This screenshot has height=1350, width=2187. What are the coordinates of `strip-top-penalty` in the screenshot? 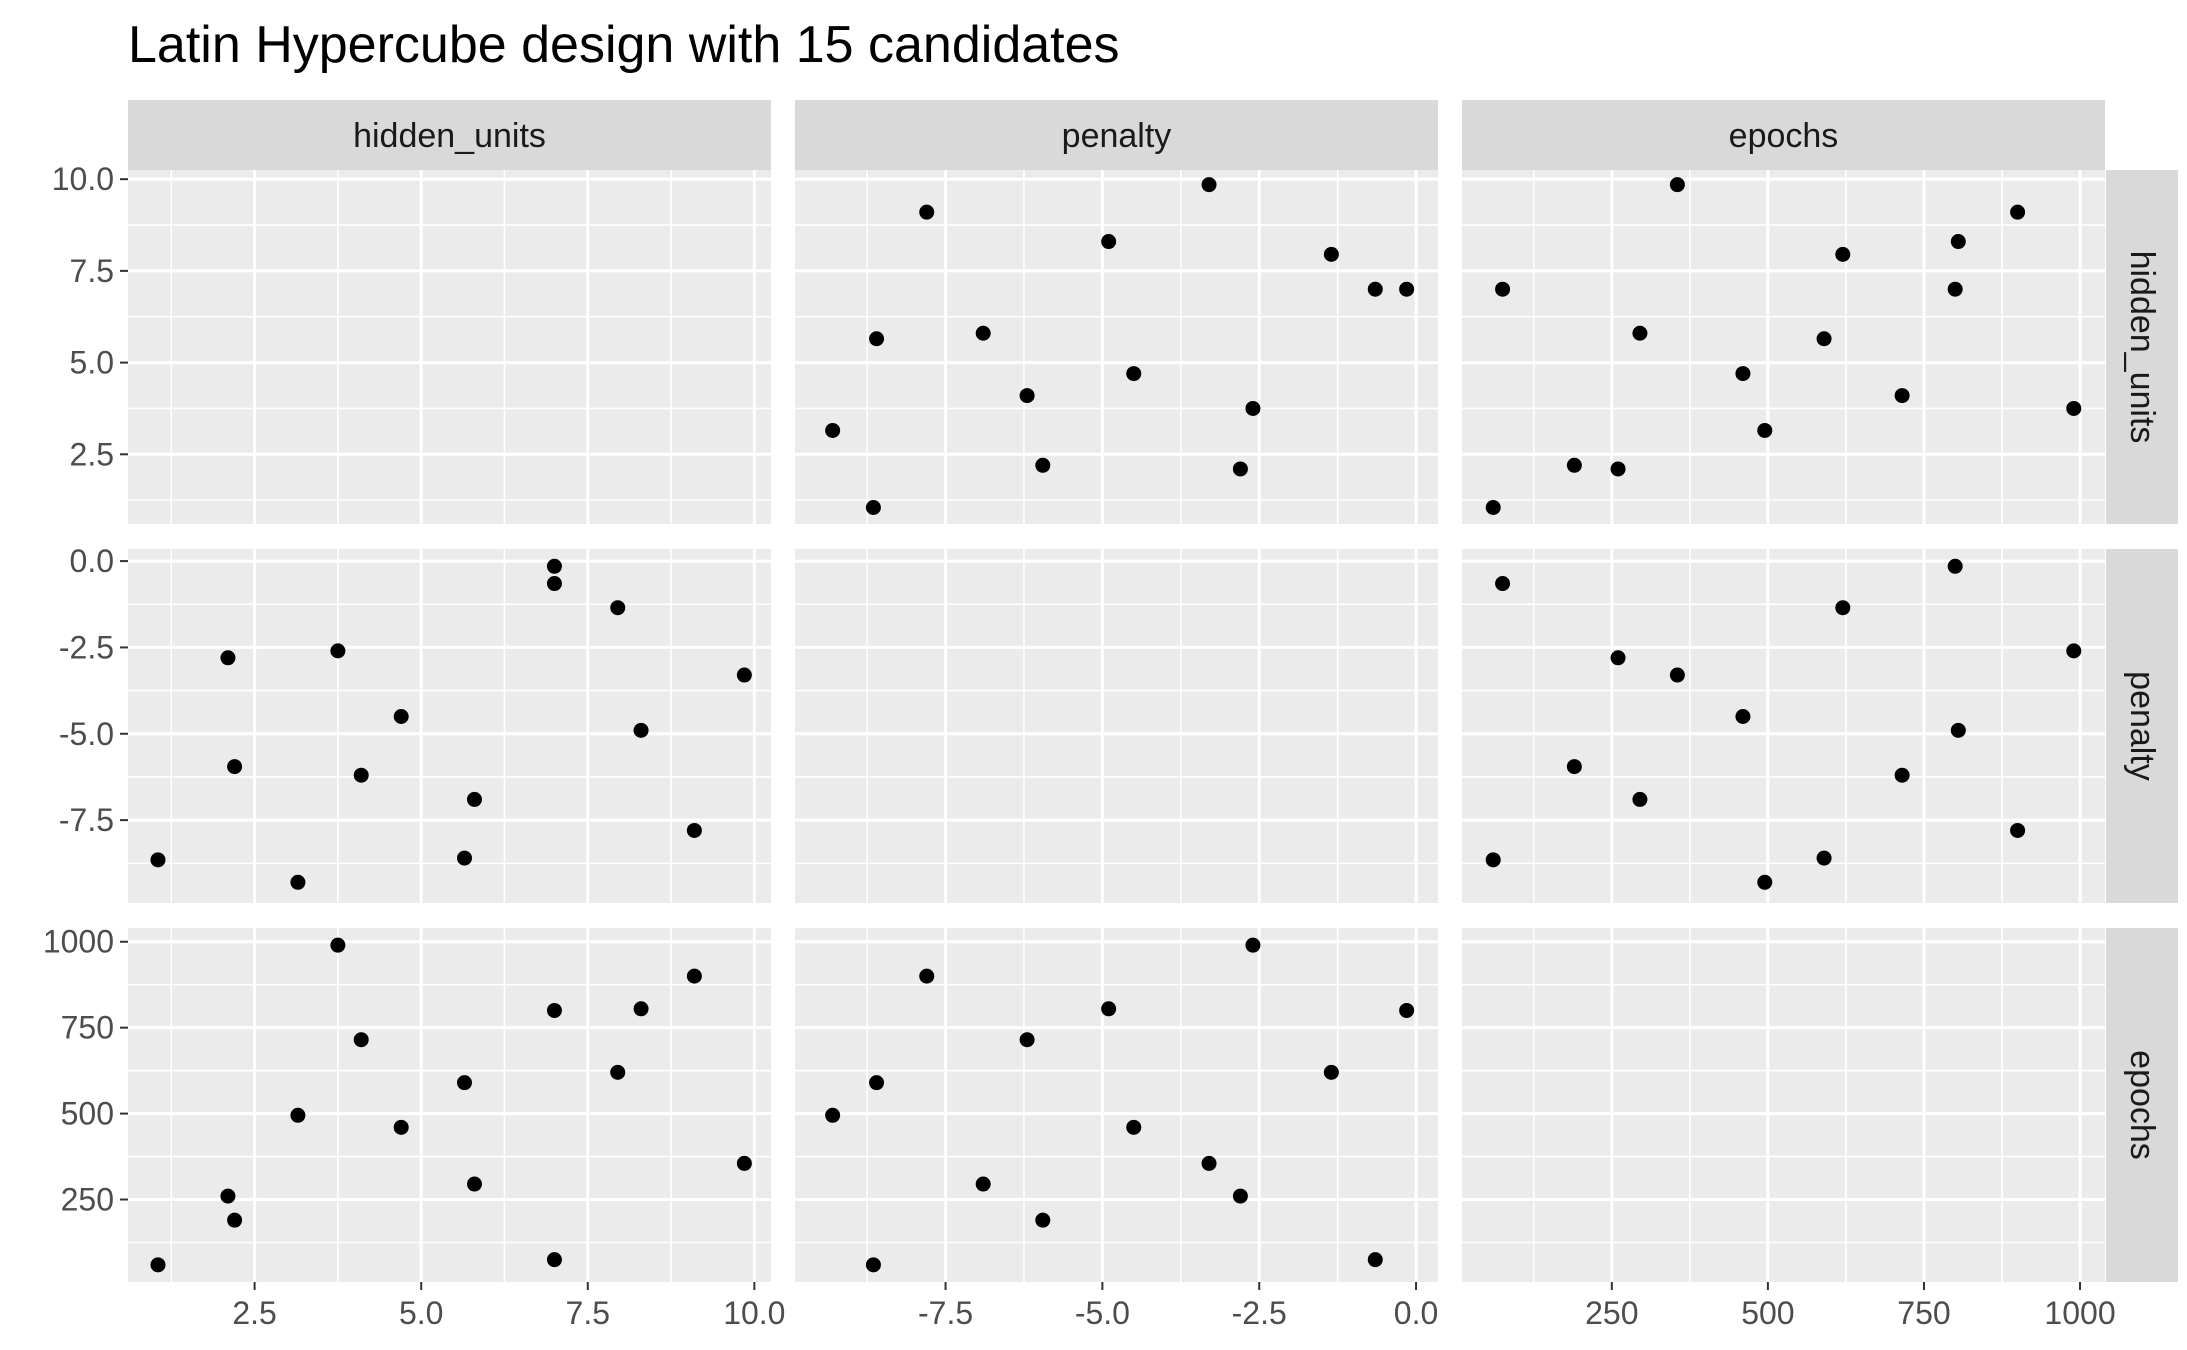 It's located at (1116, 135).